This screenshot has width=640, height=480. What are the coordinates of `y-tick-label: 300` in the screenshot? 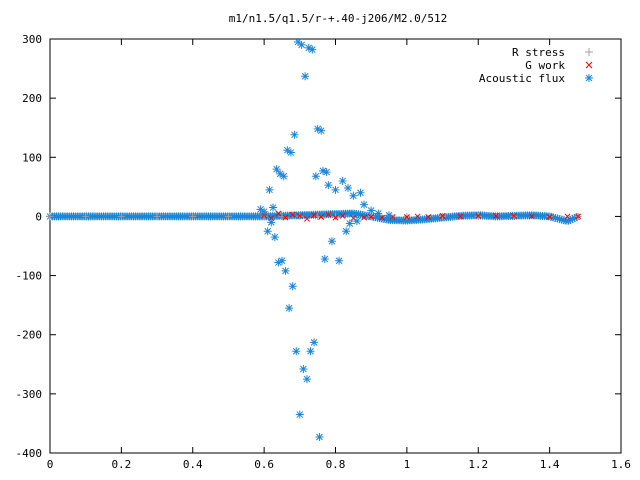 It's located at (32, 39).